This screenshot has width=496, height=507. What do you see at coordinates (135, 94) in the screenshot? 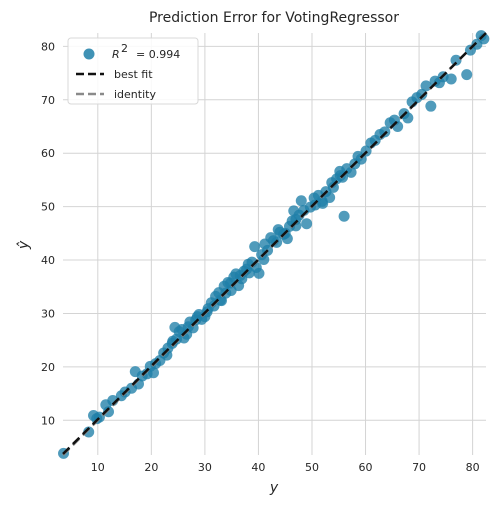
I see `legend-identity-label: identity` at bounding box center [135, 94].